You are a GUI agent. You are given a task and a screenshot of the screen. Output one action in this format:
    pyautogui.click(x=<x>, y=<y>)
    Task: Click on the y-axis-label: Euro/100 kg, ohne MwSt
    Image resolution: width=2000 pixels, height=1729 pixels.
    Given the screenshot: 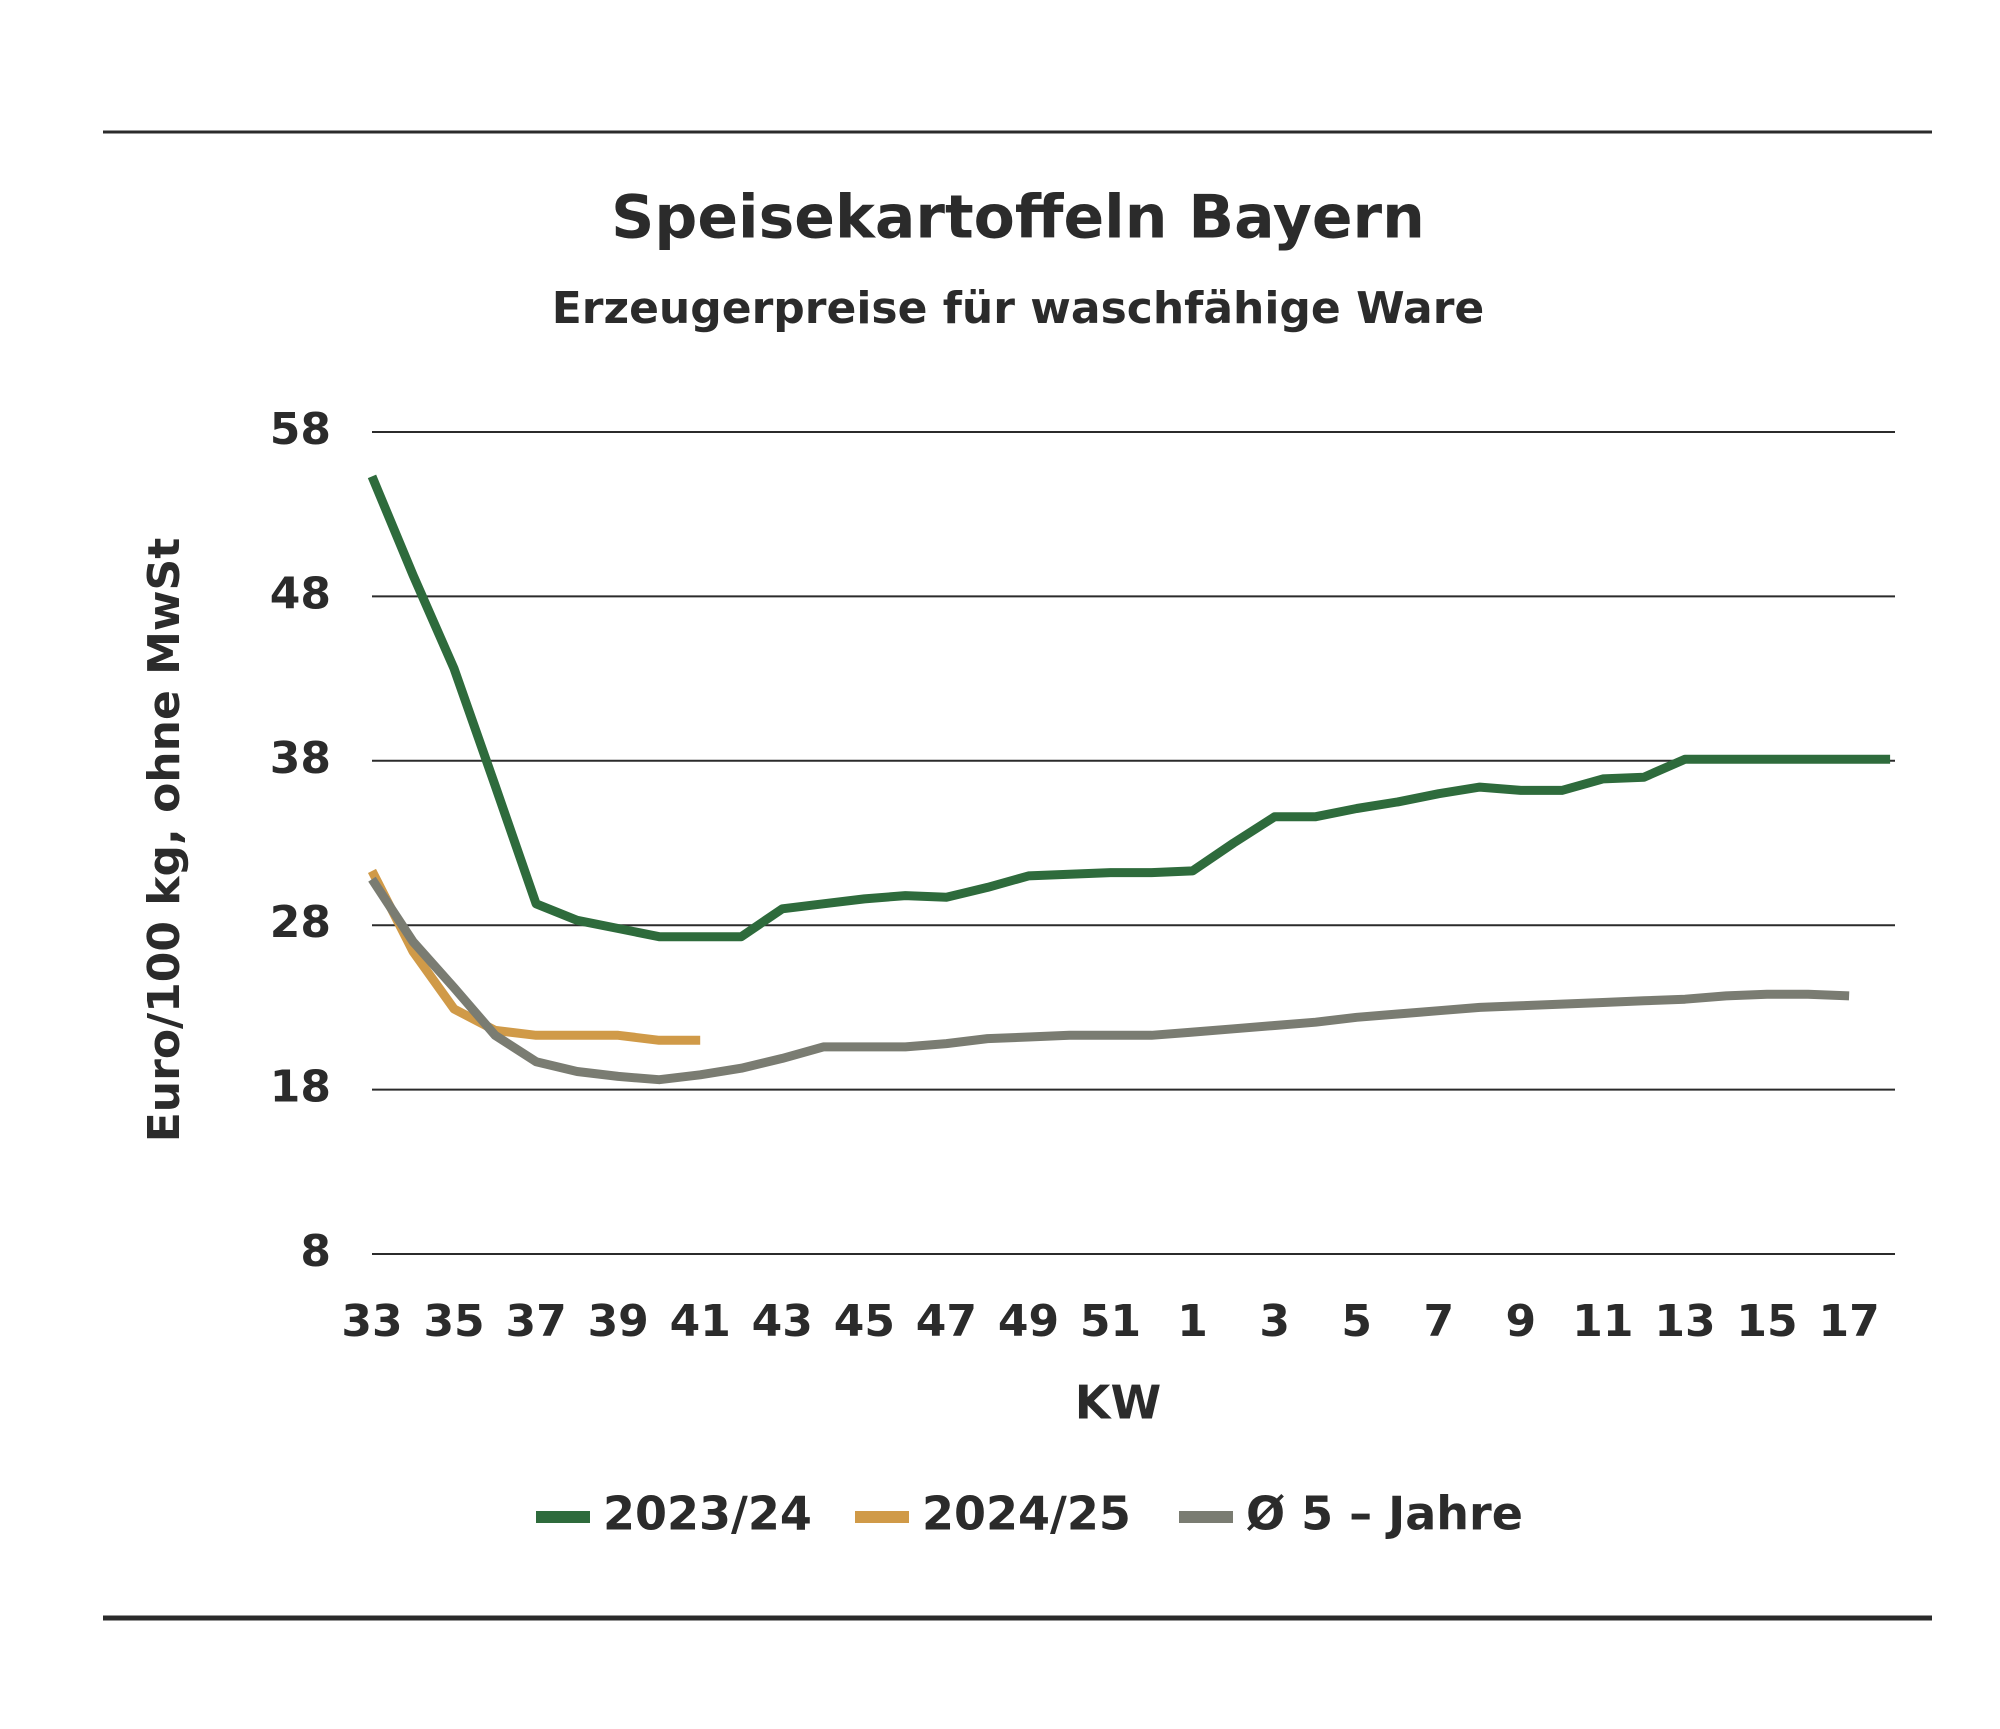 What is the action you would take?
    pyautogui.click(x=164, y=840)
    